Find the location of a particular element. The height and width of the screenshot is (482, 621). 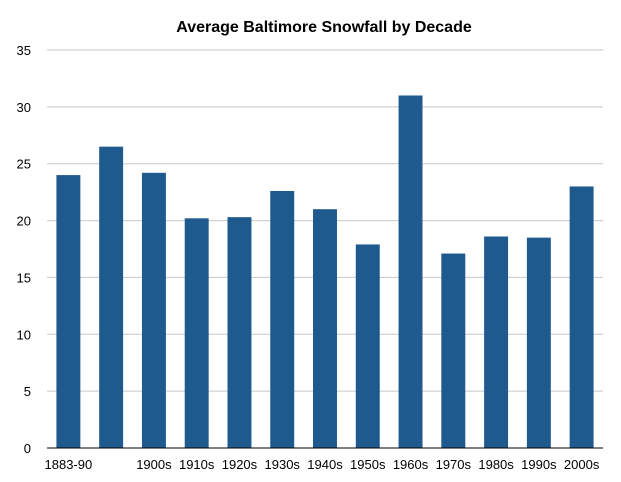

x-tick-label: 1960s is located at coordinates (411, 464).